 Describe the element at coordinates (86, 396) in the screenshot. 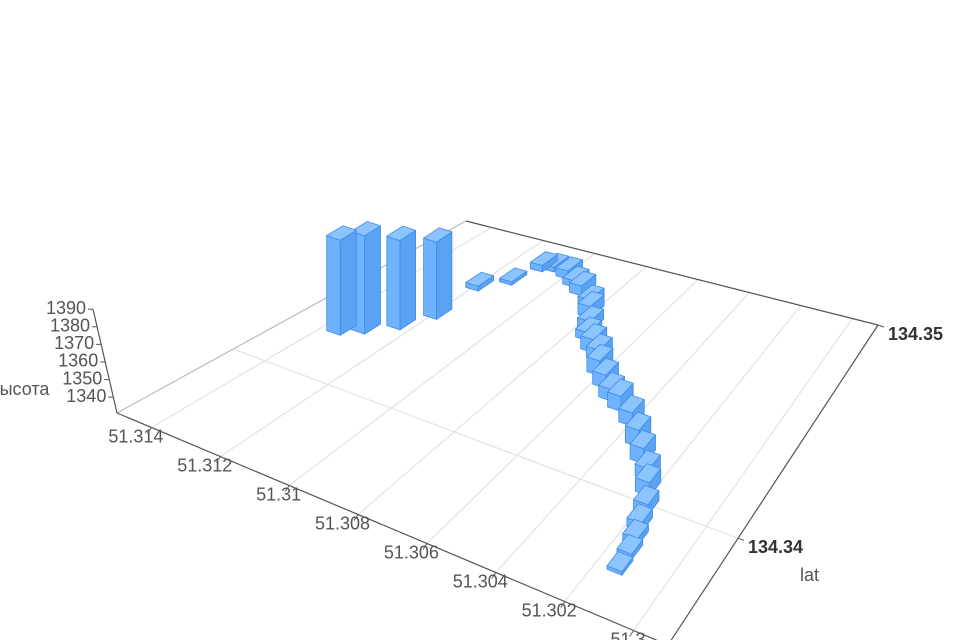

I see `z-tick-label: 1340` at that location.